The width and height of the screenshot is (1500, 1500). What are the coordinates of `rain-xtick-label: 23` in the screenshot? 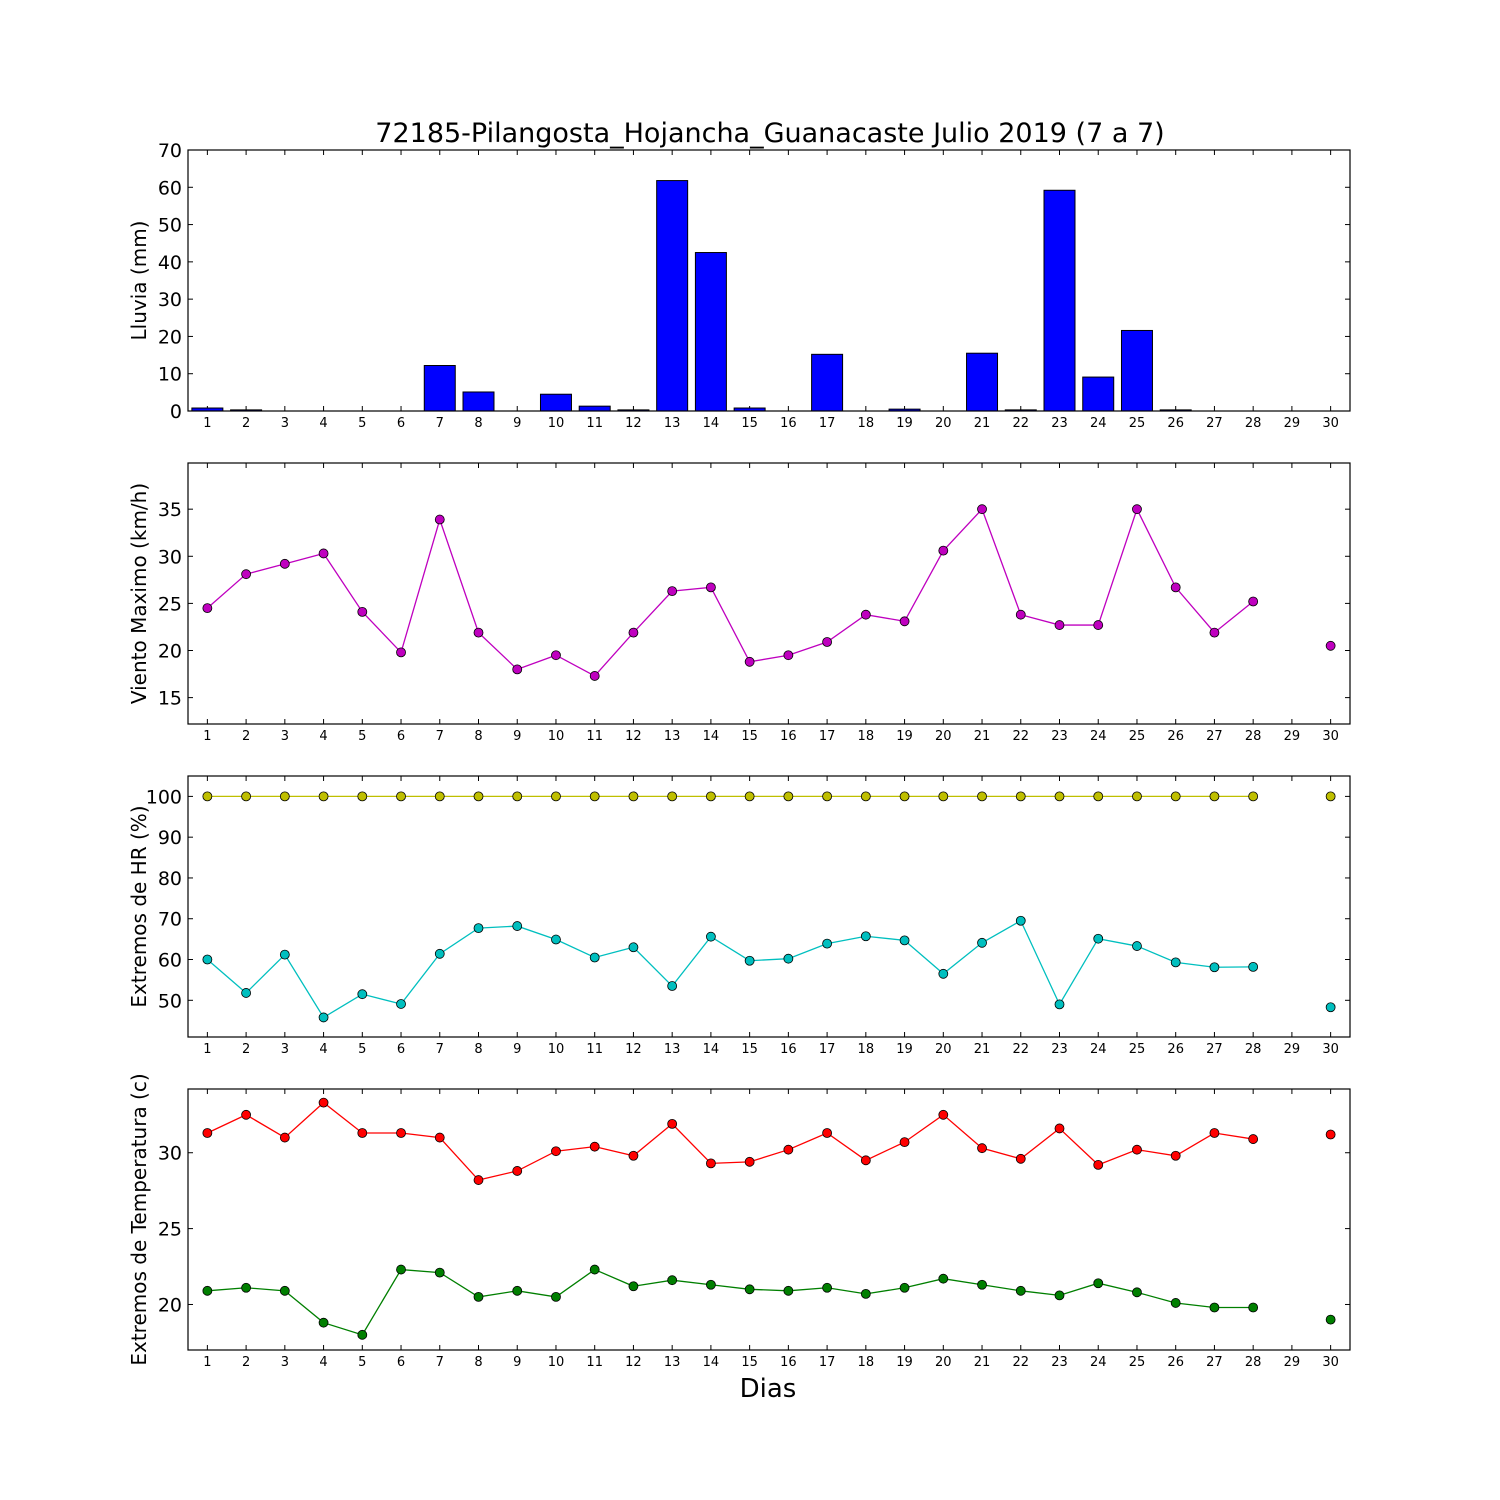 It's located at (1059, 423).